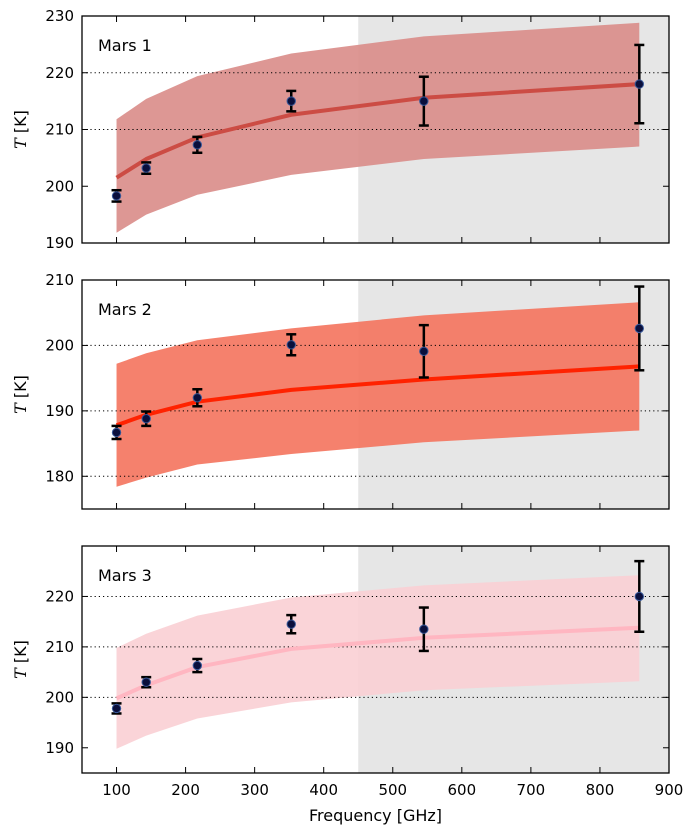 Image resolution: width=690 pixels, height=825 pixels. Describe the element at coordinates (125, 575) in the screenshot. I see `panel-label: Mars 3` at that location.